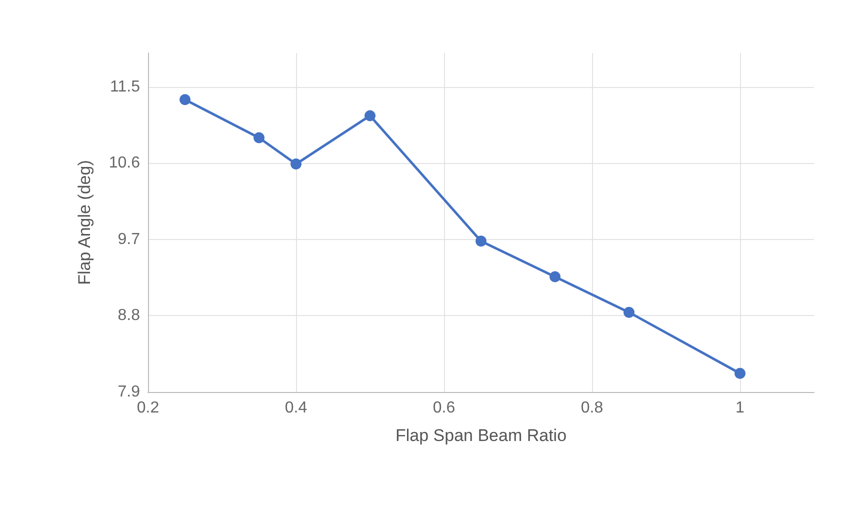 Image resolution: width=862 pixels, height=515 pixels. I want to click on x-tick-label: 0.6, so click(444, 408).